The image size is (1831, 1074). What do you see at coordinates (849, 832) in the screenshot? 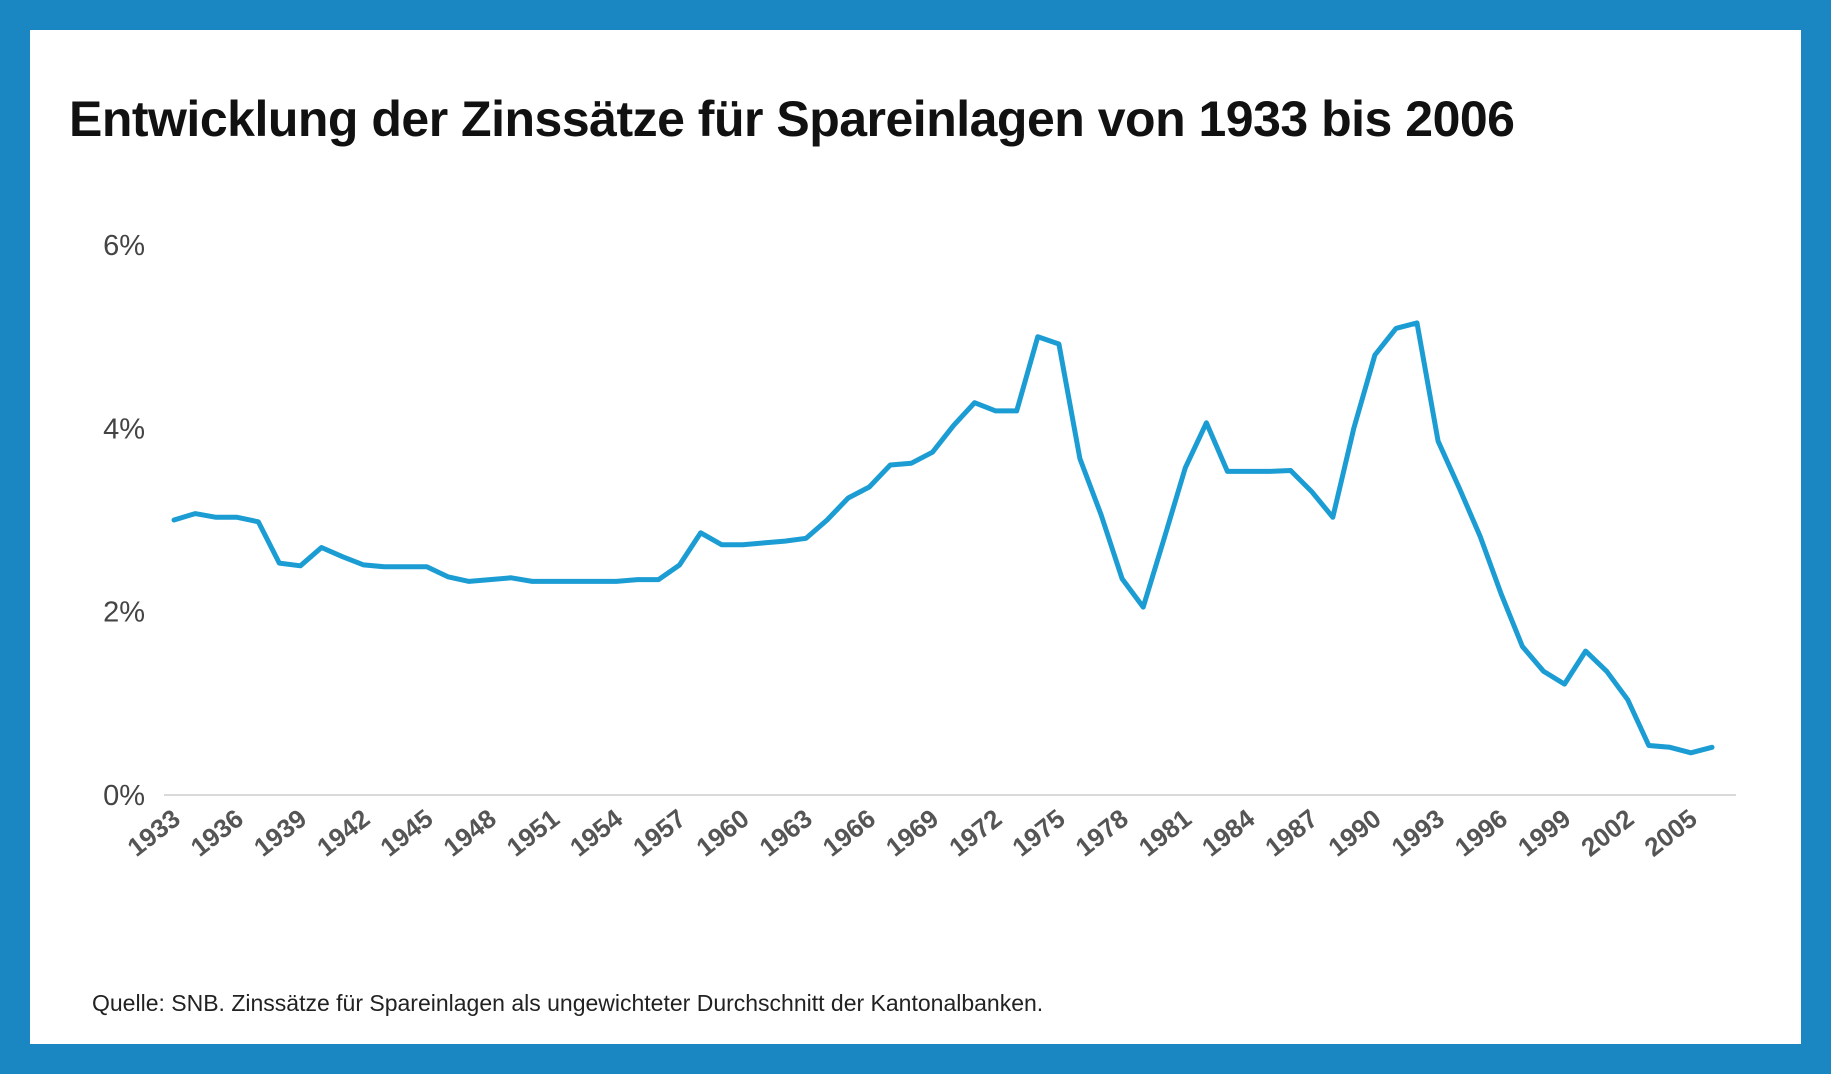
I see `x-tick-label: 1966` at bounding box center [849, 832].